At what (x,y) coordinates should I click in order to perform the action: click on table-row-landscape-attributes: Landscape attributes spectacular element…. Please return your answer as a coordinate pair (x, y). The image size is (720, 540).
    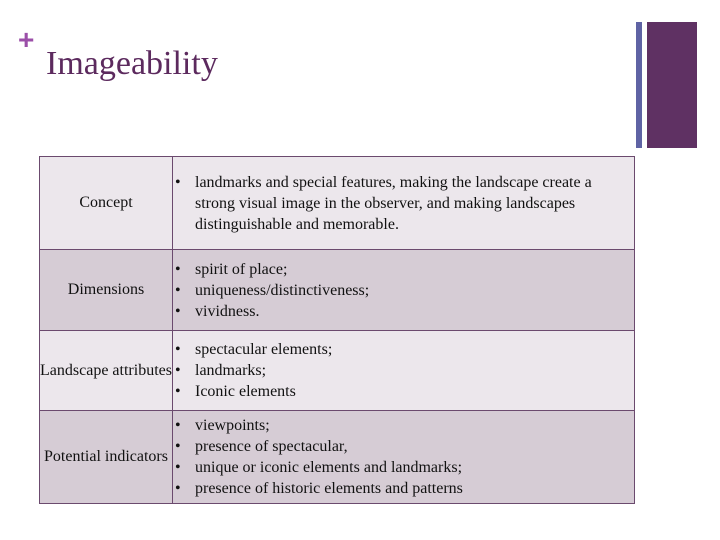
    Looking at the image, I should click on (337, 370).